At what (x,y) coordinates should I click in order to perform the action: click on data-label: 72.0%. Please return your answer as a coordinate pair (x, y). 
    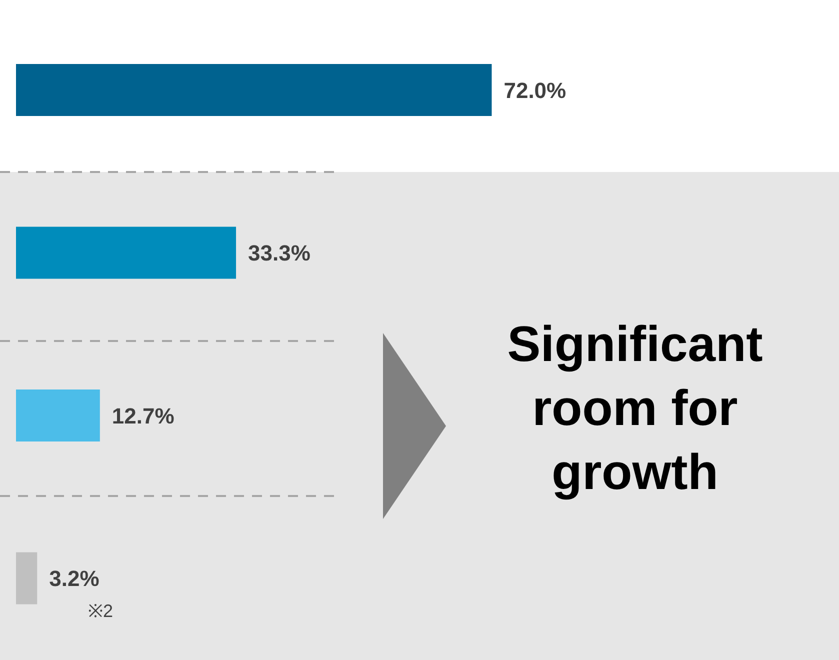
    Looking at the image, I should click on (535, 90).